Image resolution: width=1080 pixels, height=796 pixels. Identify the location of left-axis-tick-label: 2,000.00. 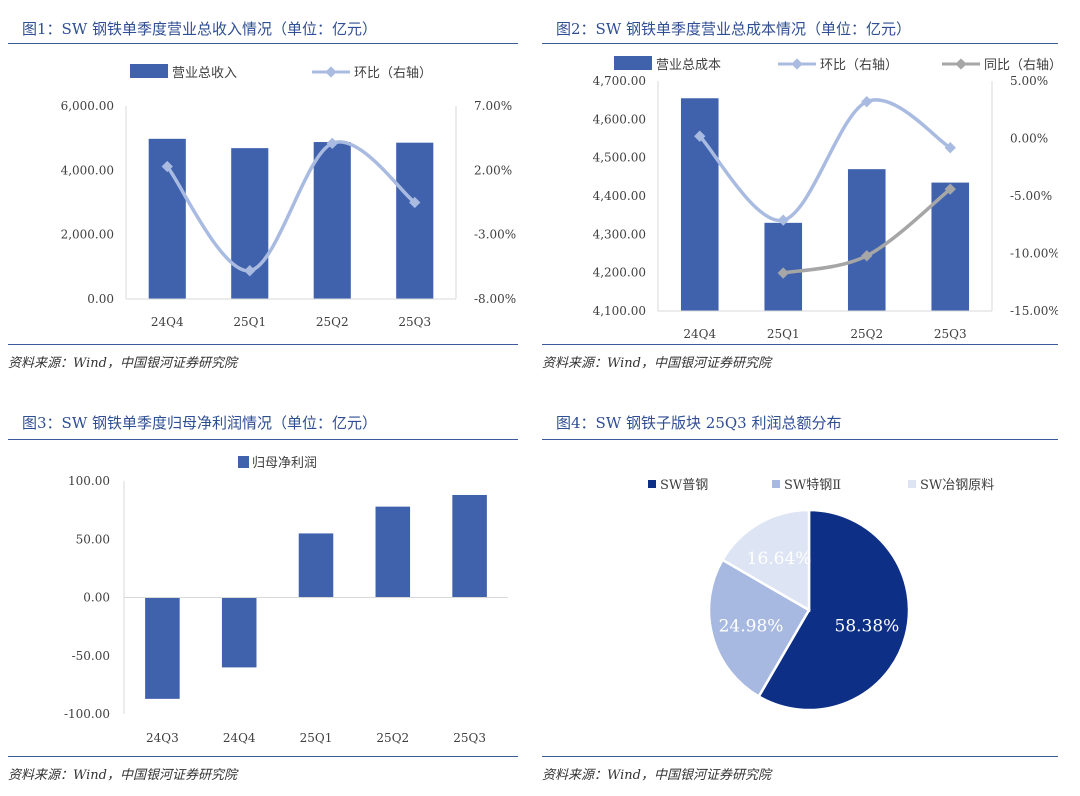
(87, 235).